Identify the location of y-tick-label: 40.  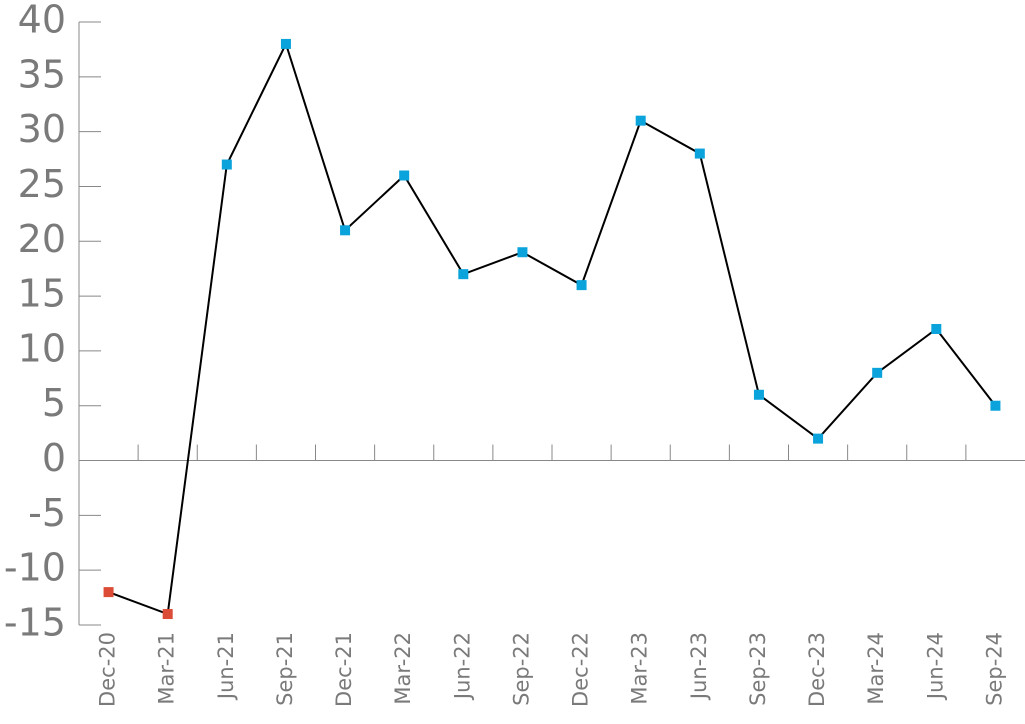
(42, 21).